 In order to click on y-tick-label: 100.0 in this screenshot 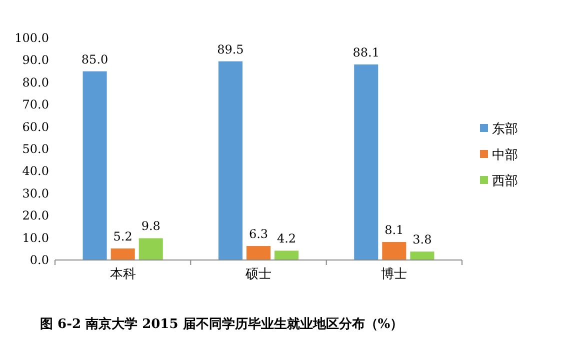, I will do `click(31, 38)`.